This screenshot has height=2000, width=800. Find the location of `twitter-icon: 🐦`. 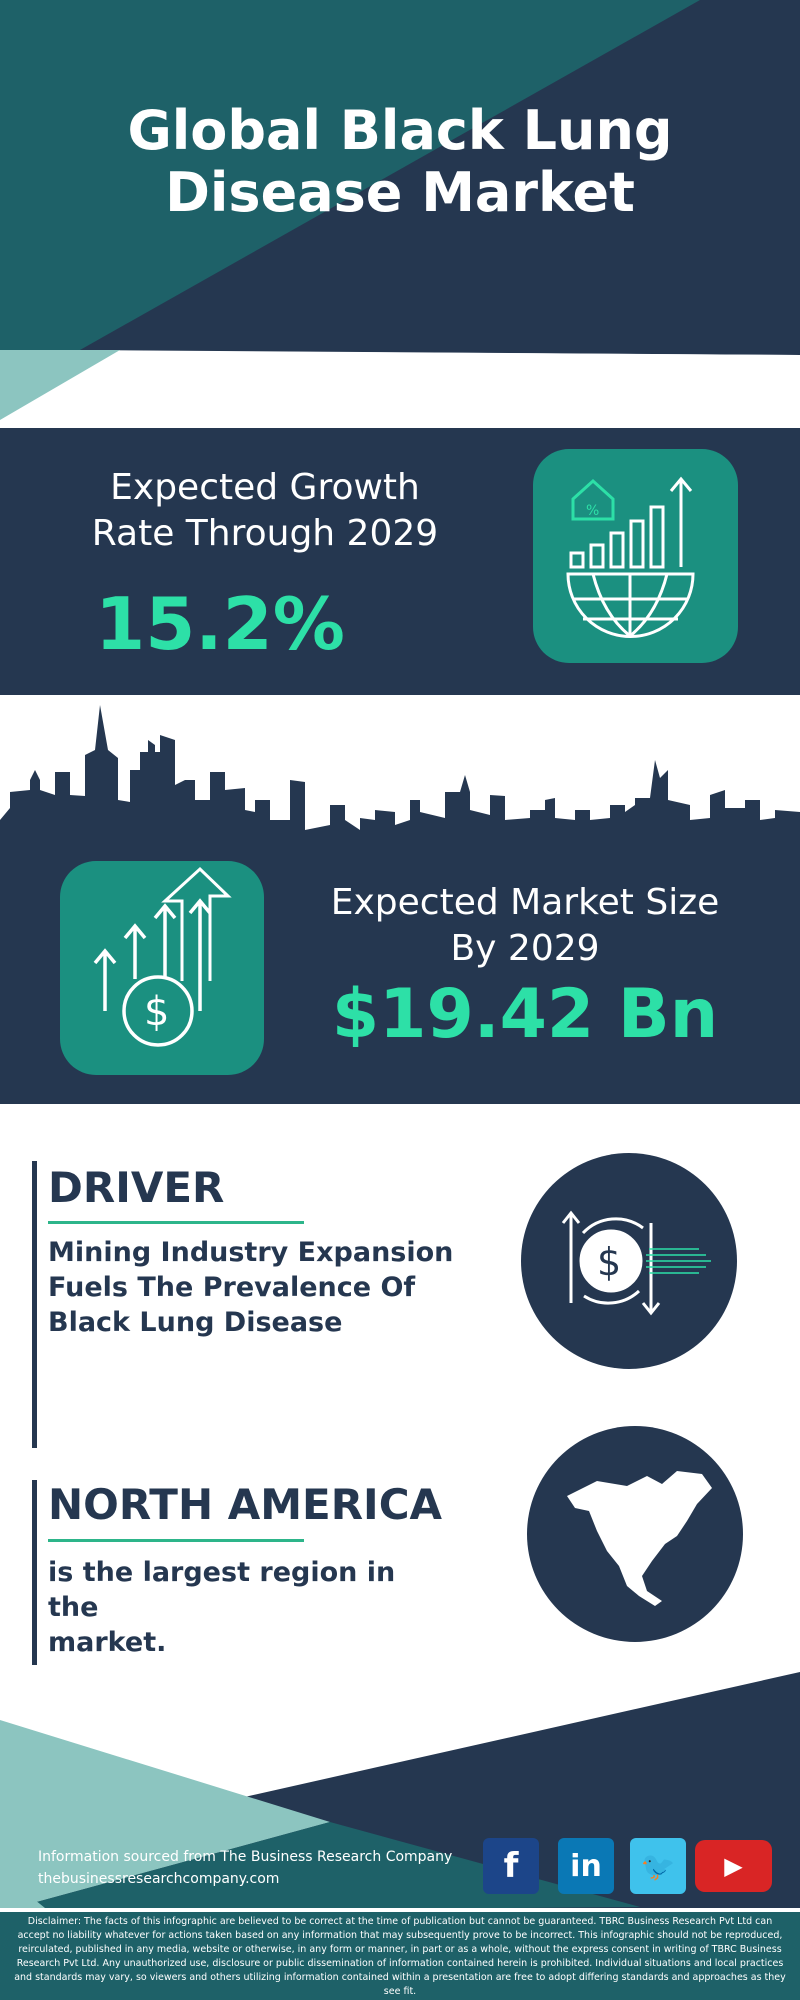

twitter-icon: 🐦 is located at coordinates (658, 1866).